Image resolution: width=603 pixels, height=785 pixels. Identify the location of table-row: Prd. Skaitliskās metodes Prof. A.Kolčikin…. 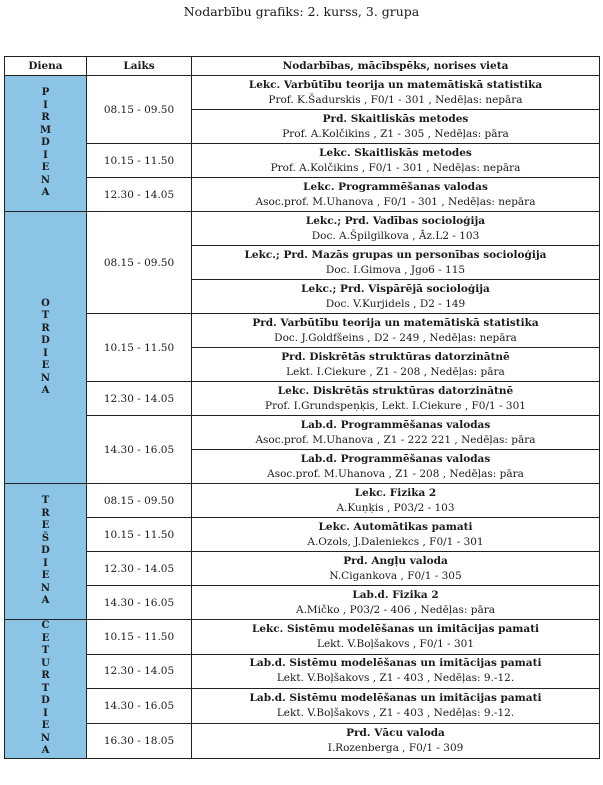
(302, 126).